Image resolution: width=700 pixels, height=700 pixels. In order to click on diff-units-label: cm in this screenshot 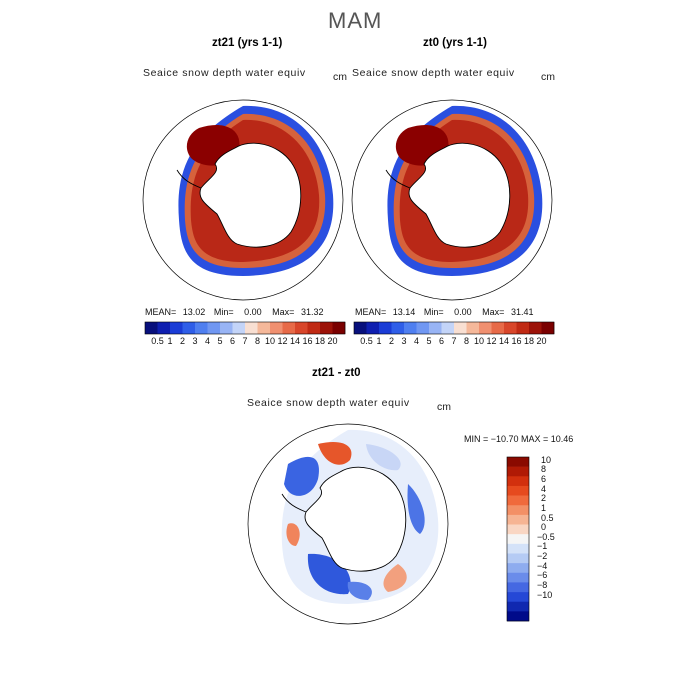, I will do `click(444, 407)`.